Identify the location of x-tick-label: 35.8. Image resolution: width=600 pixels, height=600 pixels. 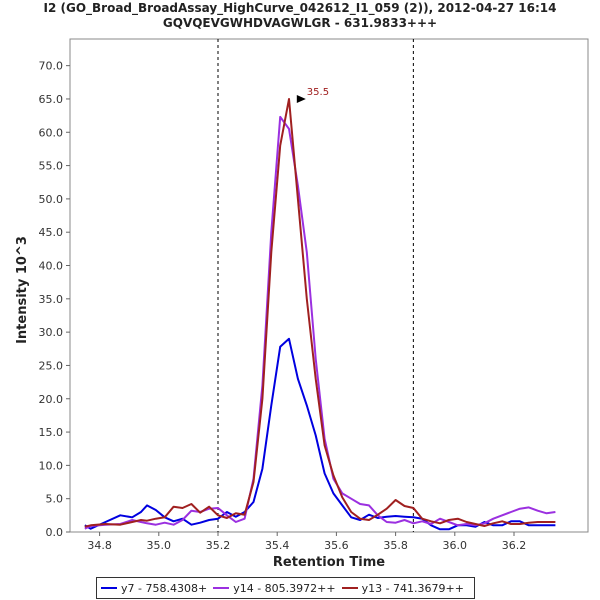
(395, 545).